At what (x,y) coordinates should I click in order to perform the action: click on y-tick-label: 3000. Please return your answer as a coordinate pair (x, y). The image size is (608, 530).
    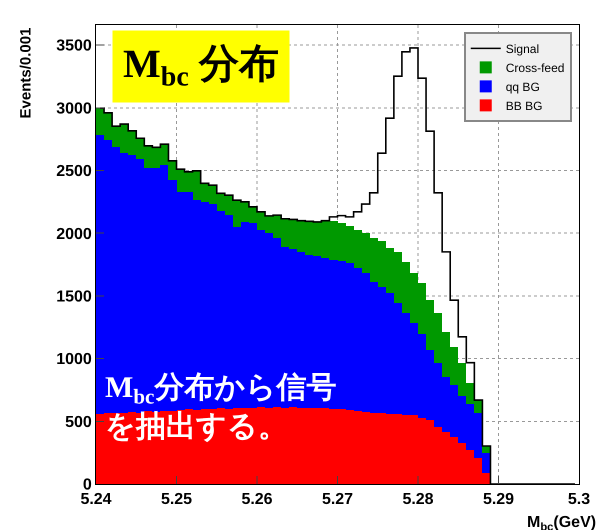
    Looking at the image, I should click on (74, 109).